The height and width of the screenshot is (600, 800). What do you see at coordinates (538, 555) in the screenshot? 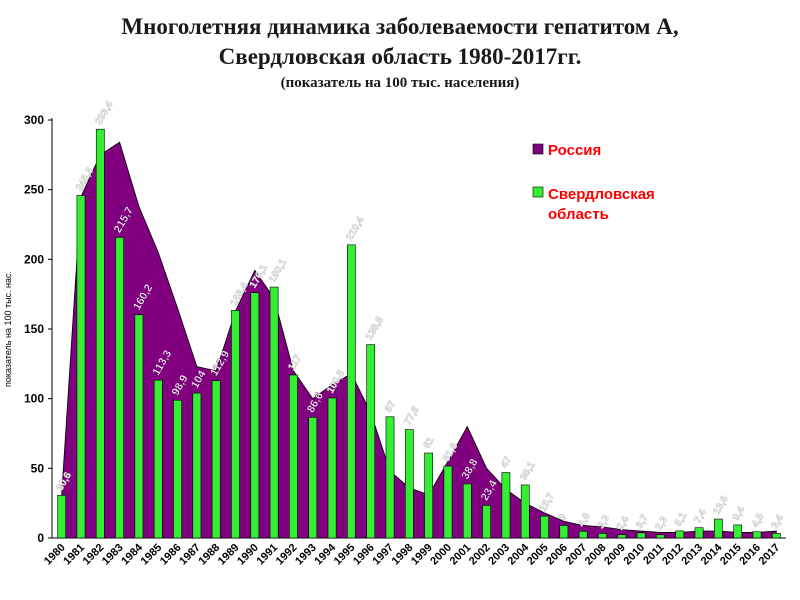
I see `x-tick-label: 2005` at bounding box center [538, 555].